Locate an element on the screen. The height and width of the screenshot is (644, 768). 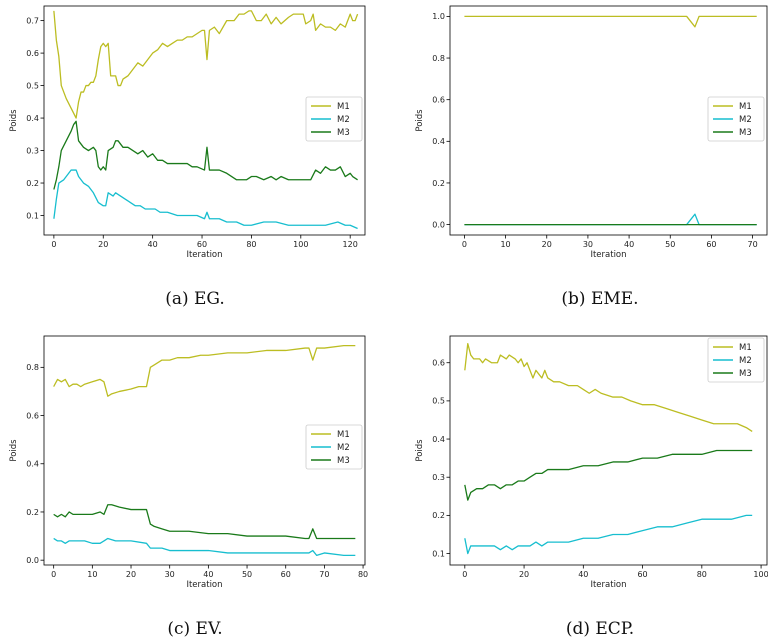
chart-3-x-tick-label: 40 is located at coordinates (583, 574).